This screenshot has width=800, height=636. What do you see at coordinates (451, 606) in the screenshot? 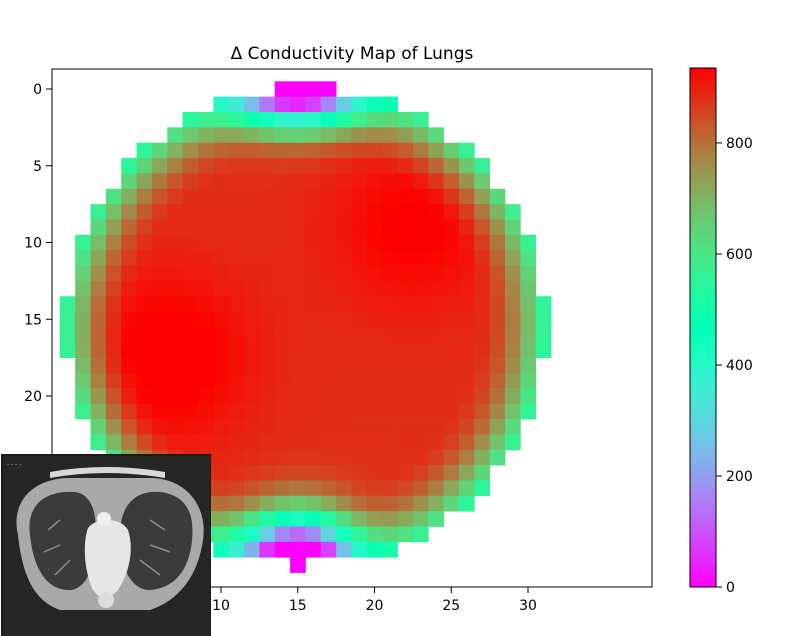
I see `x-tick-label: 25` at bounding box center [451, 606].